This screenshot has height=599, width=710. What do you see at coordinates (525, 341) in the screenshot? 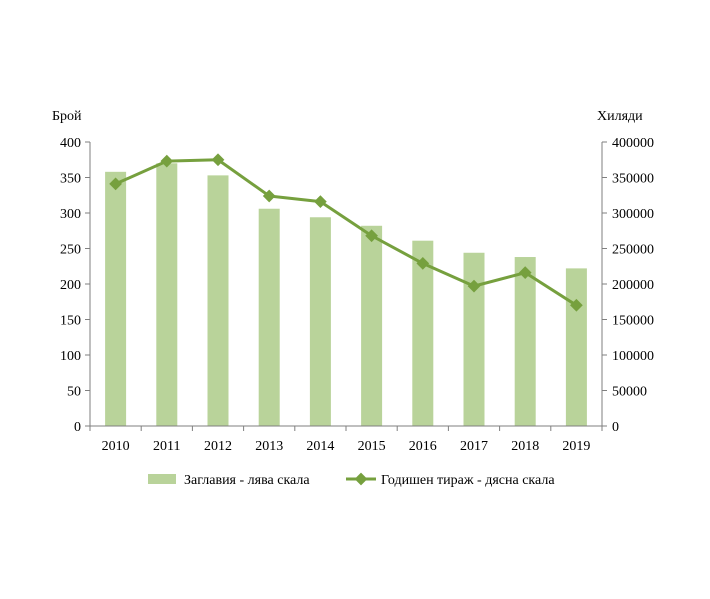
I see `bar-2018` at bounding box center [525, 341].